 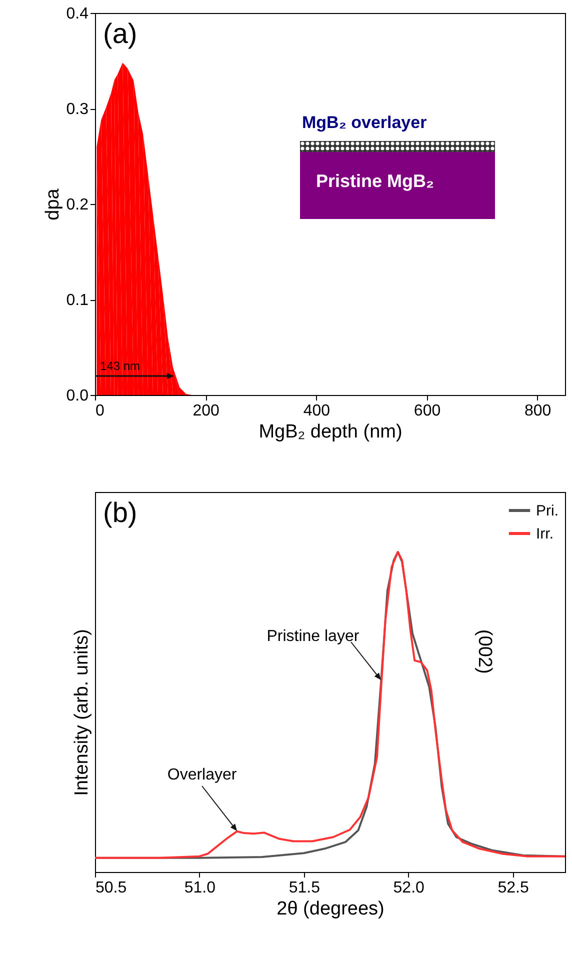 What do you see at coordinates (364, 123) in the screenshot?
I see `annotation: MgB₂ overlayer` at bounding box center [364, 123].